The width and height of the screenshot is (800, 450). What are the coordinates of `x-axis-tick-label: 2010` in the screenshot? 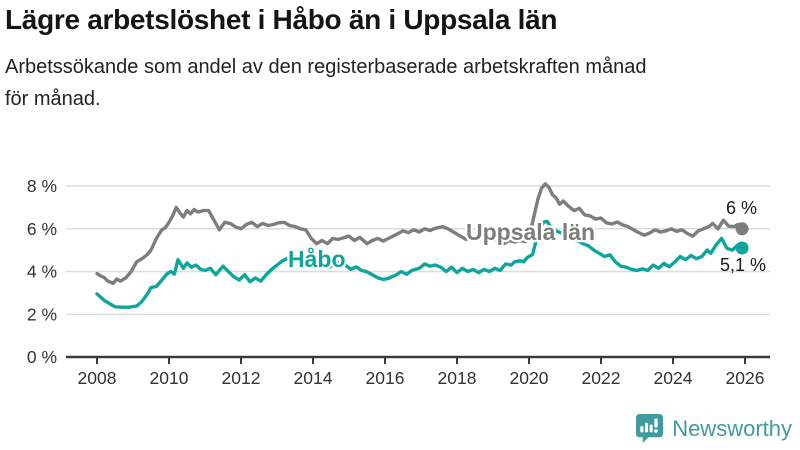 It's located at (169, 378).